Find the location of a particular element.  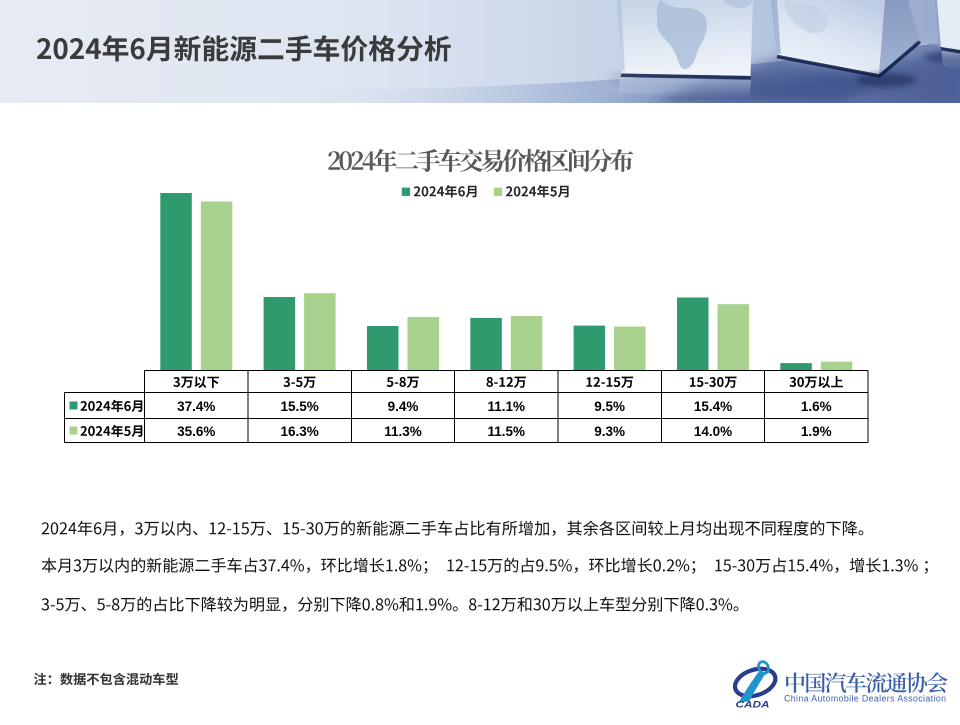

svg-text: 37.4% is located at coordinates (196, 406).